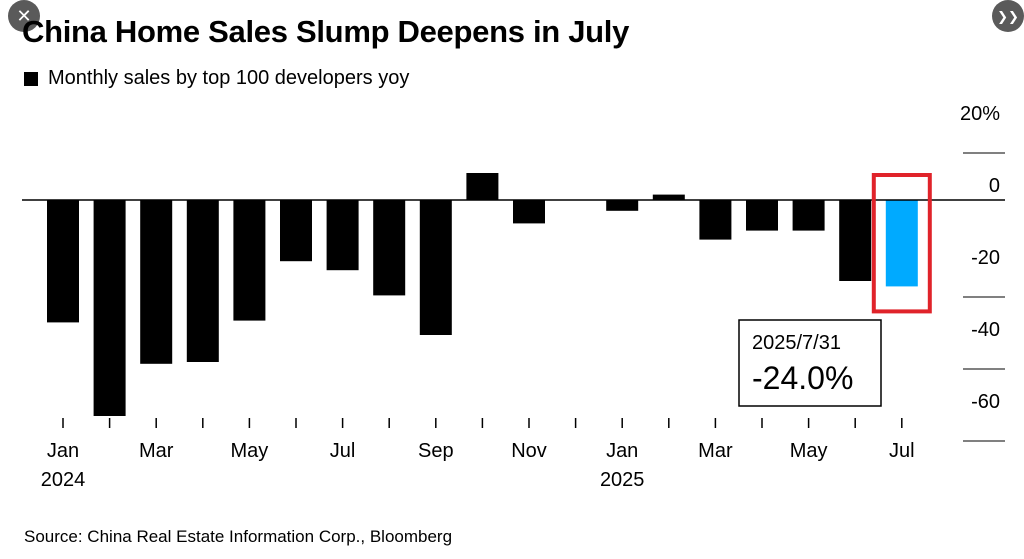  I want to click on annotation-box, so click(810, 363).